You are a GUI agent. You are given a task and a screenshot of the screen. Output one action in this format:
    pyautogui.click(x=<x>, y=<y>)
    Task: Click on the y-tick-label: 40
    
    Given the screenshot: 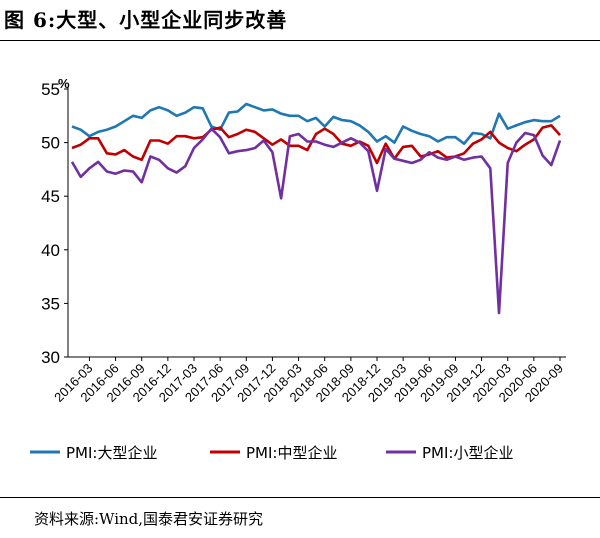 What is the action you would take?
    pyautogui.click(x=50, y=250)
    